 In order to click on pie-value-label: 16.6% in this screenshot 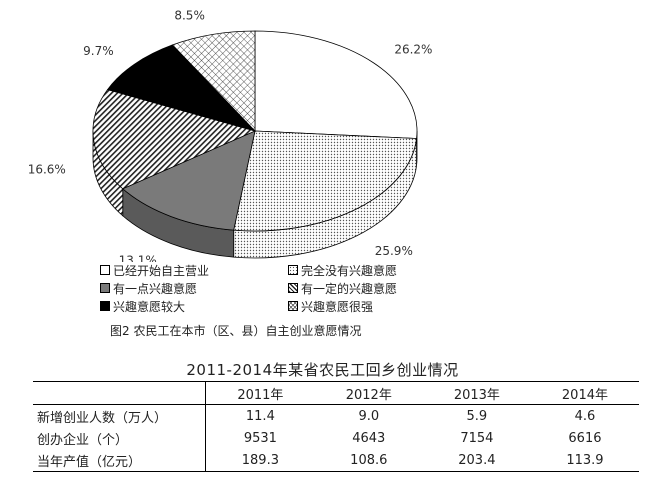, I will do `click(47, 169)`.